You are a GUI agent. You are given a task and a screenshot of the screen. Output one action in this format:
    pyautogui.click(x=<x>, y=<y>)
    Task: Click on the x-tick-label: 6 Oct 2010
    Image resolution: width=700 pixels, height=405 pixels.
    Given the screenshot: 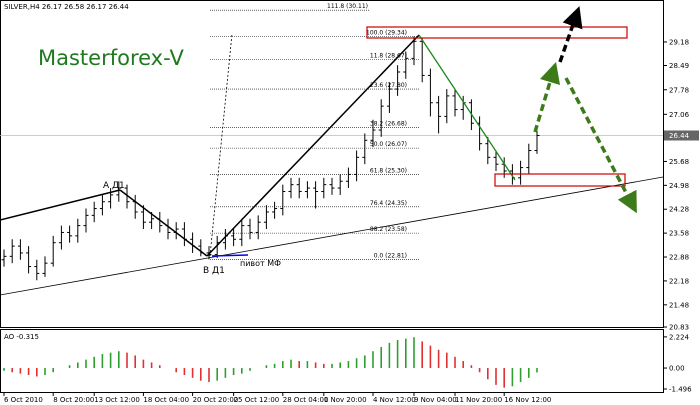 What is the action you would take?
    pyautogui.click(x=23, y=400)
    